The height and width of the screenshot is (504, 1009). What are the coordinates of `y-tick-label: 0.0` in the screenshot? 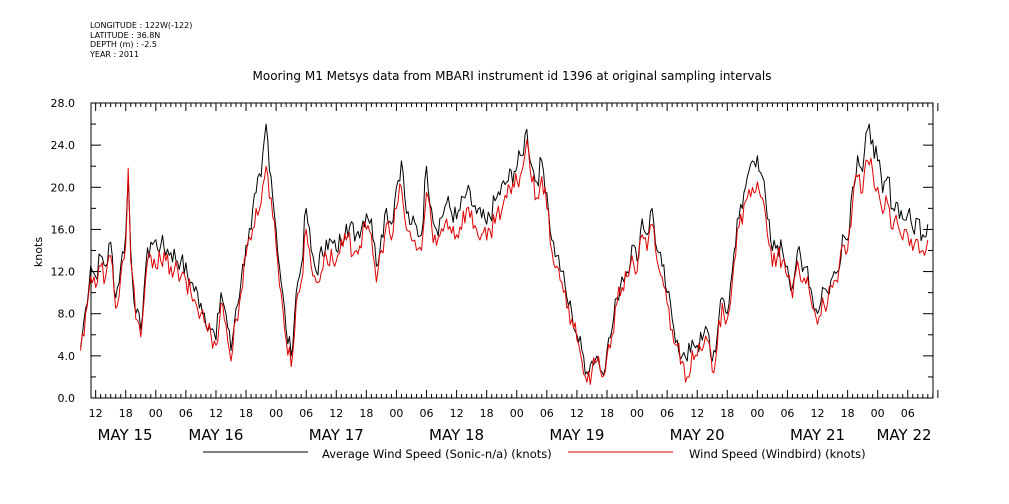 It's located at (67, 398).